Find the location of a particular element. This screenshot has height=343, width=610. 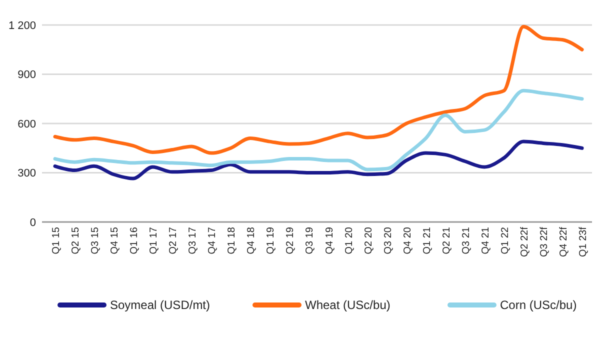

x-tick-label: Q3 15 is located at coordinates (96, 240).